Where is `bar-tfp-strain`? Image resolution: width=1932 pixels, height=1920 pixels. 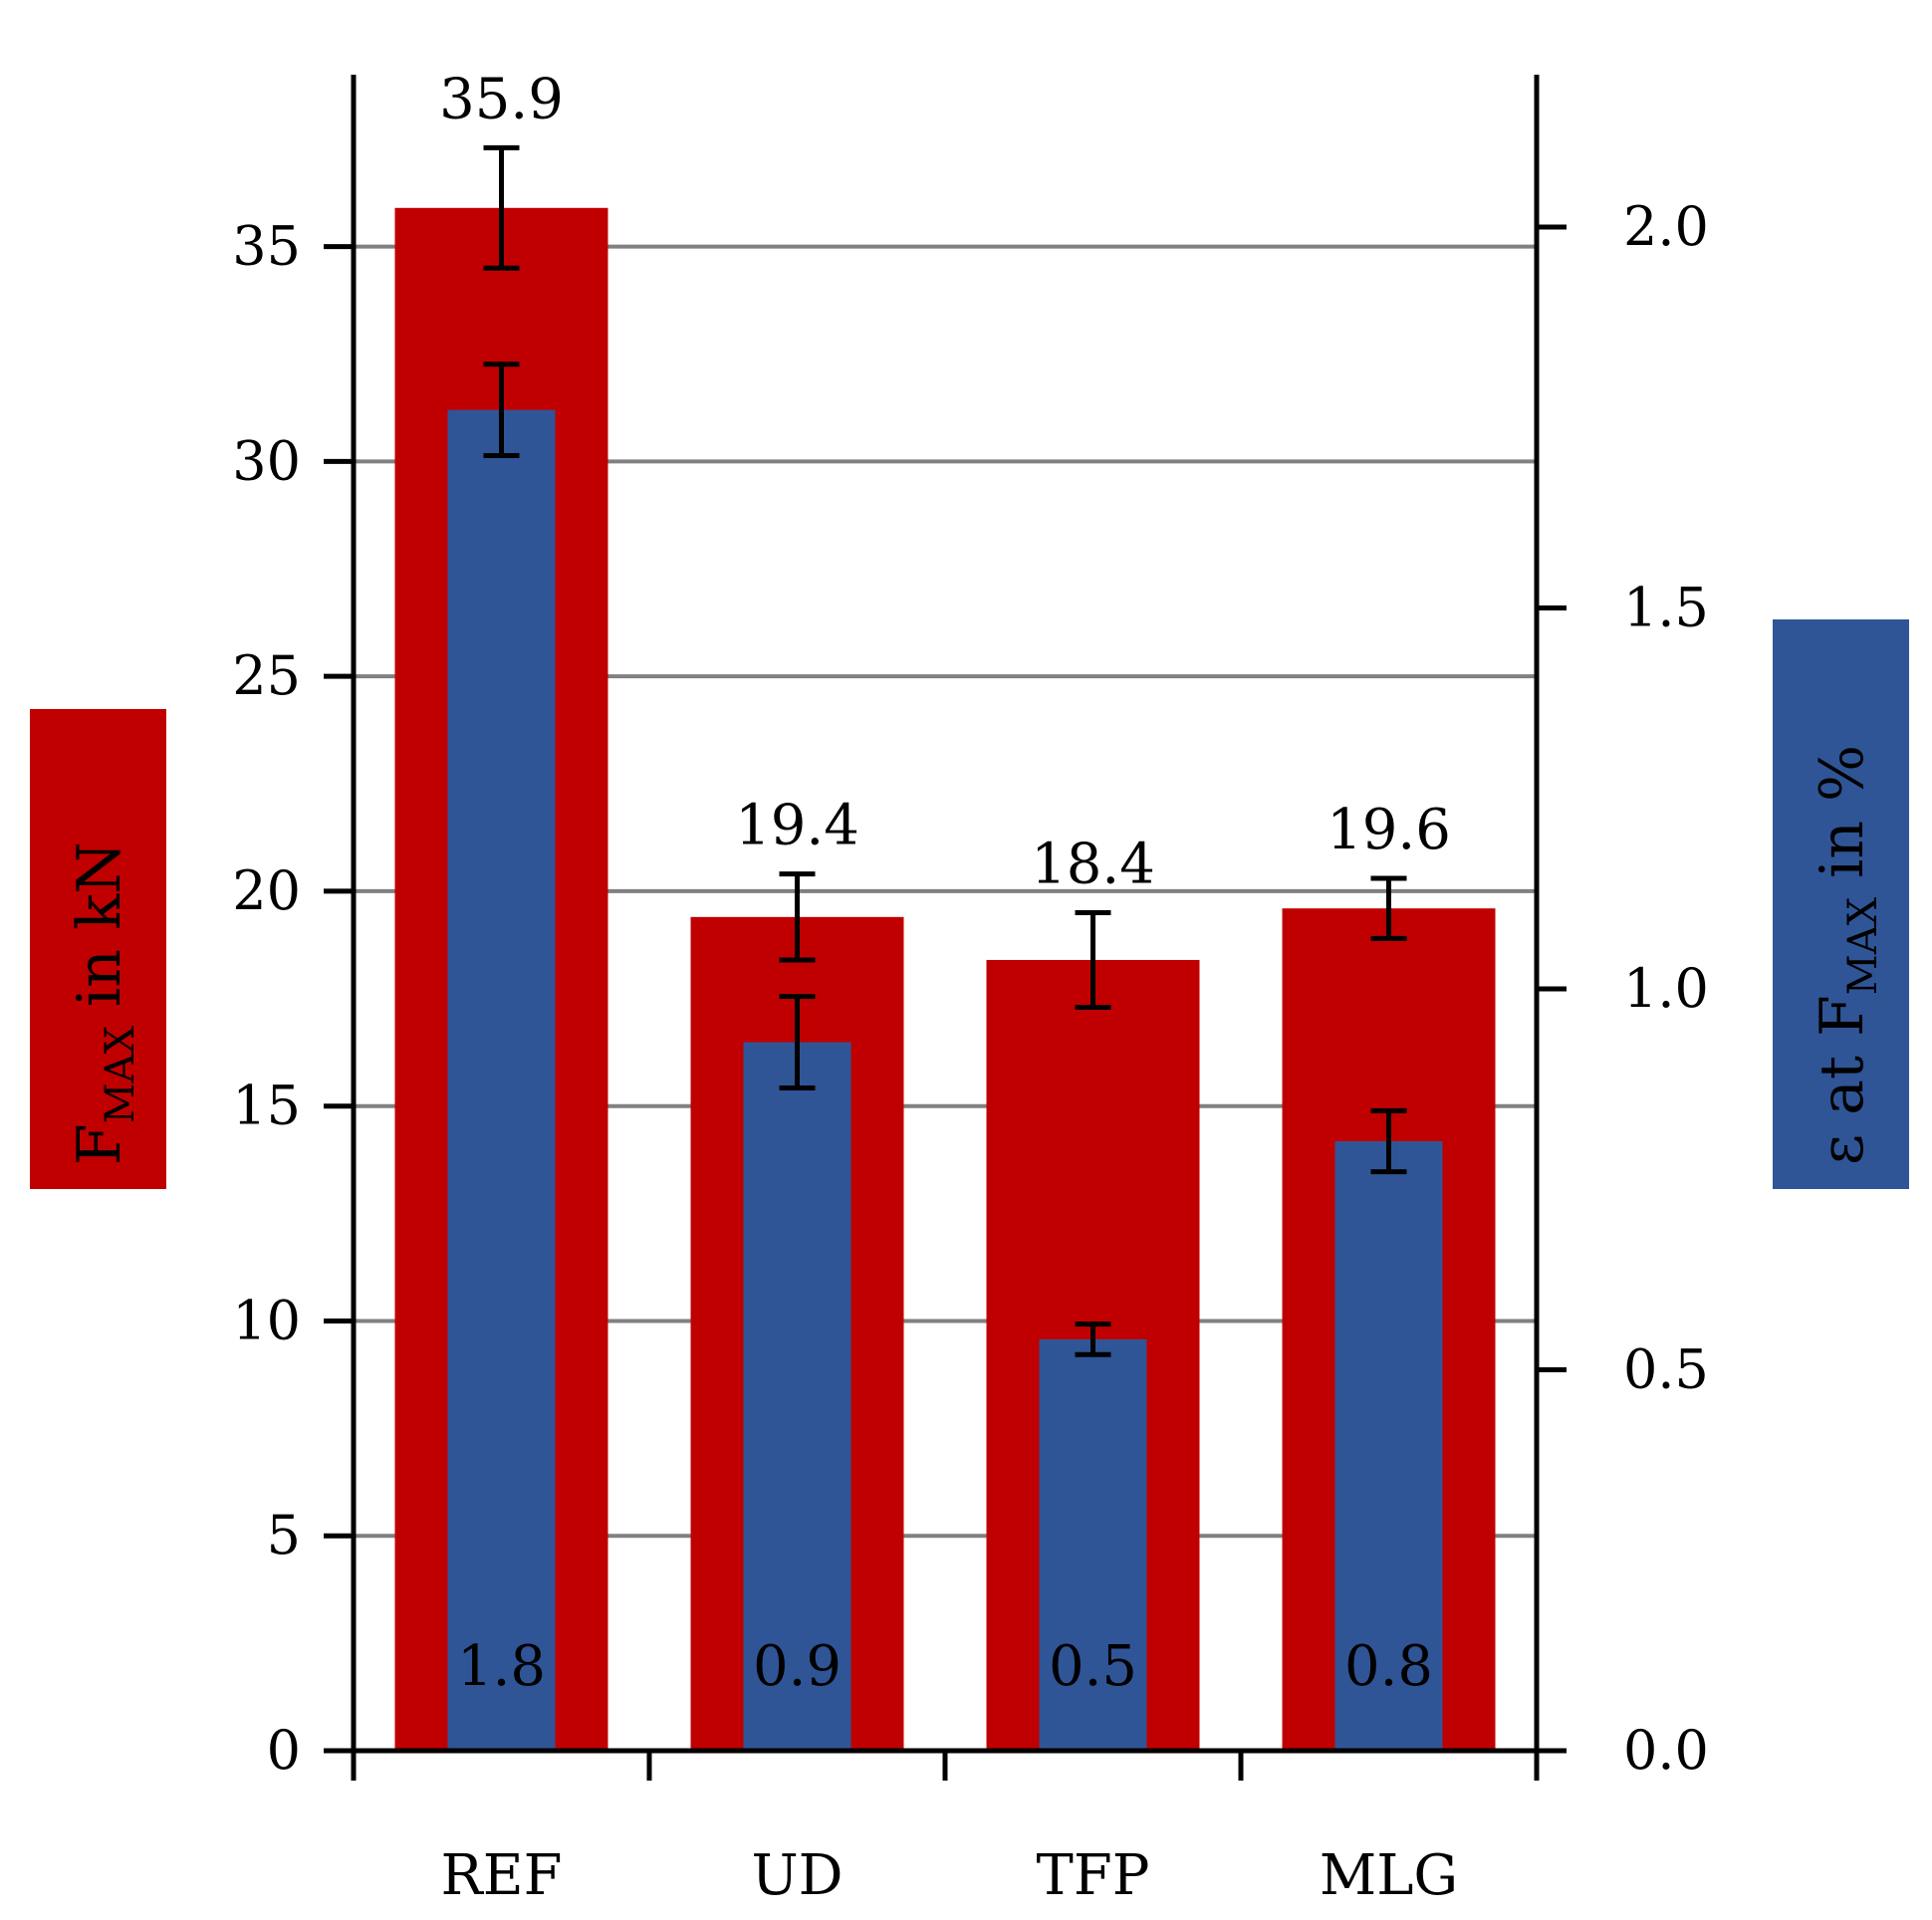 bar-tfp-strain is located at coordinates (1093, 1544).